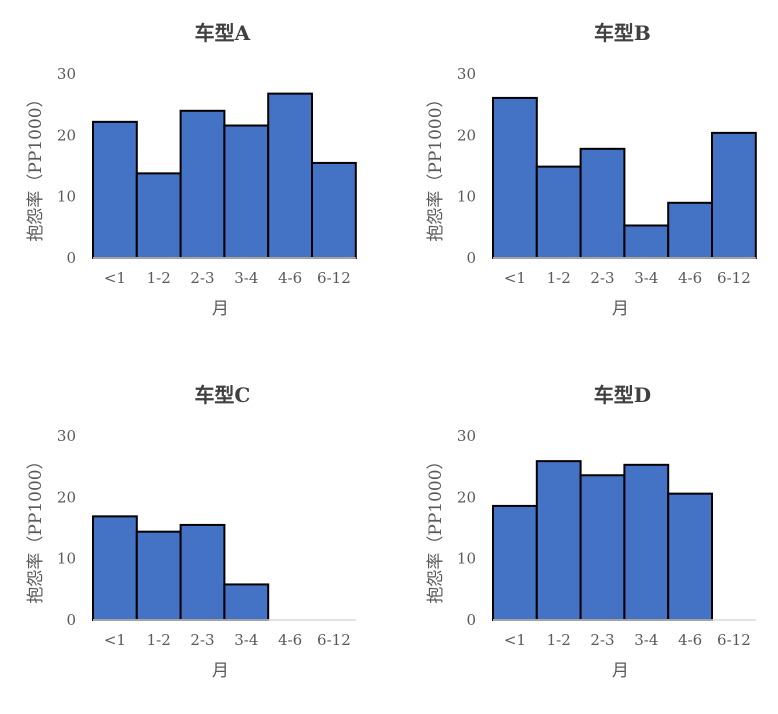  What do you see at coordinates (622, 33) in the screenshot?
I see `chart-title: 车型B` at bounding box center [622, 33].